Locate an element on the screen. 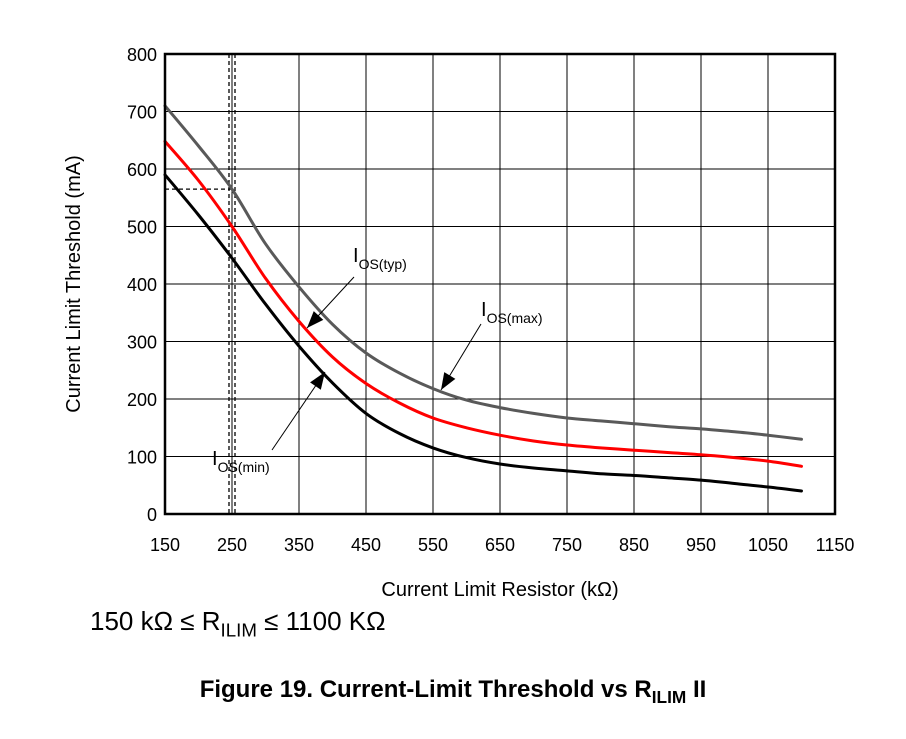  callout-ios-min-arrowhead is located at coordinates (317, 381).